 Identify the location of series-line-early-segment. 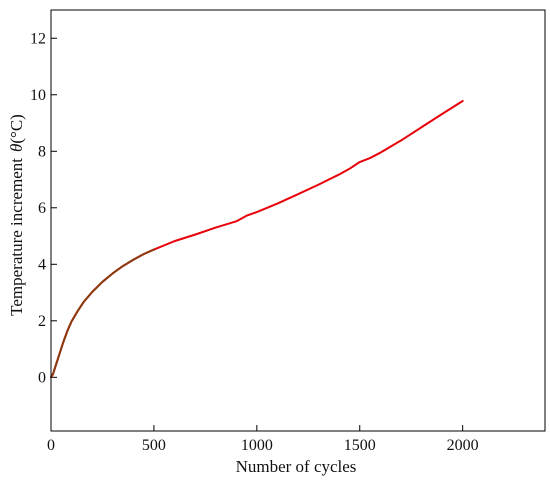
(102, 313).